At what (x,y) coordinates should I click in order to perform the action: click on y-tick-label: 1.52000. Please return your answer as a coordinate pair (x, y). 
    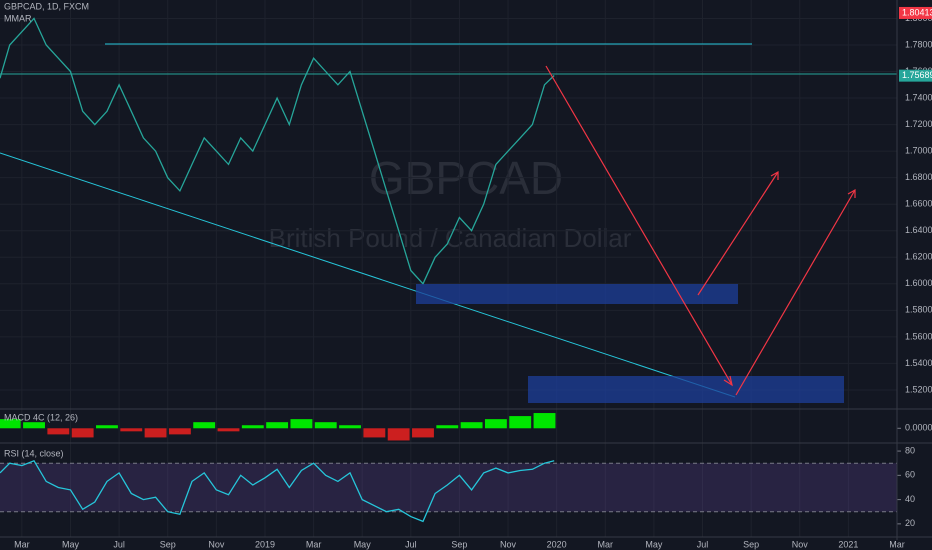
    Looking at the image, I should click on (918, 389).